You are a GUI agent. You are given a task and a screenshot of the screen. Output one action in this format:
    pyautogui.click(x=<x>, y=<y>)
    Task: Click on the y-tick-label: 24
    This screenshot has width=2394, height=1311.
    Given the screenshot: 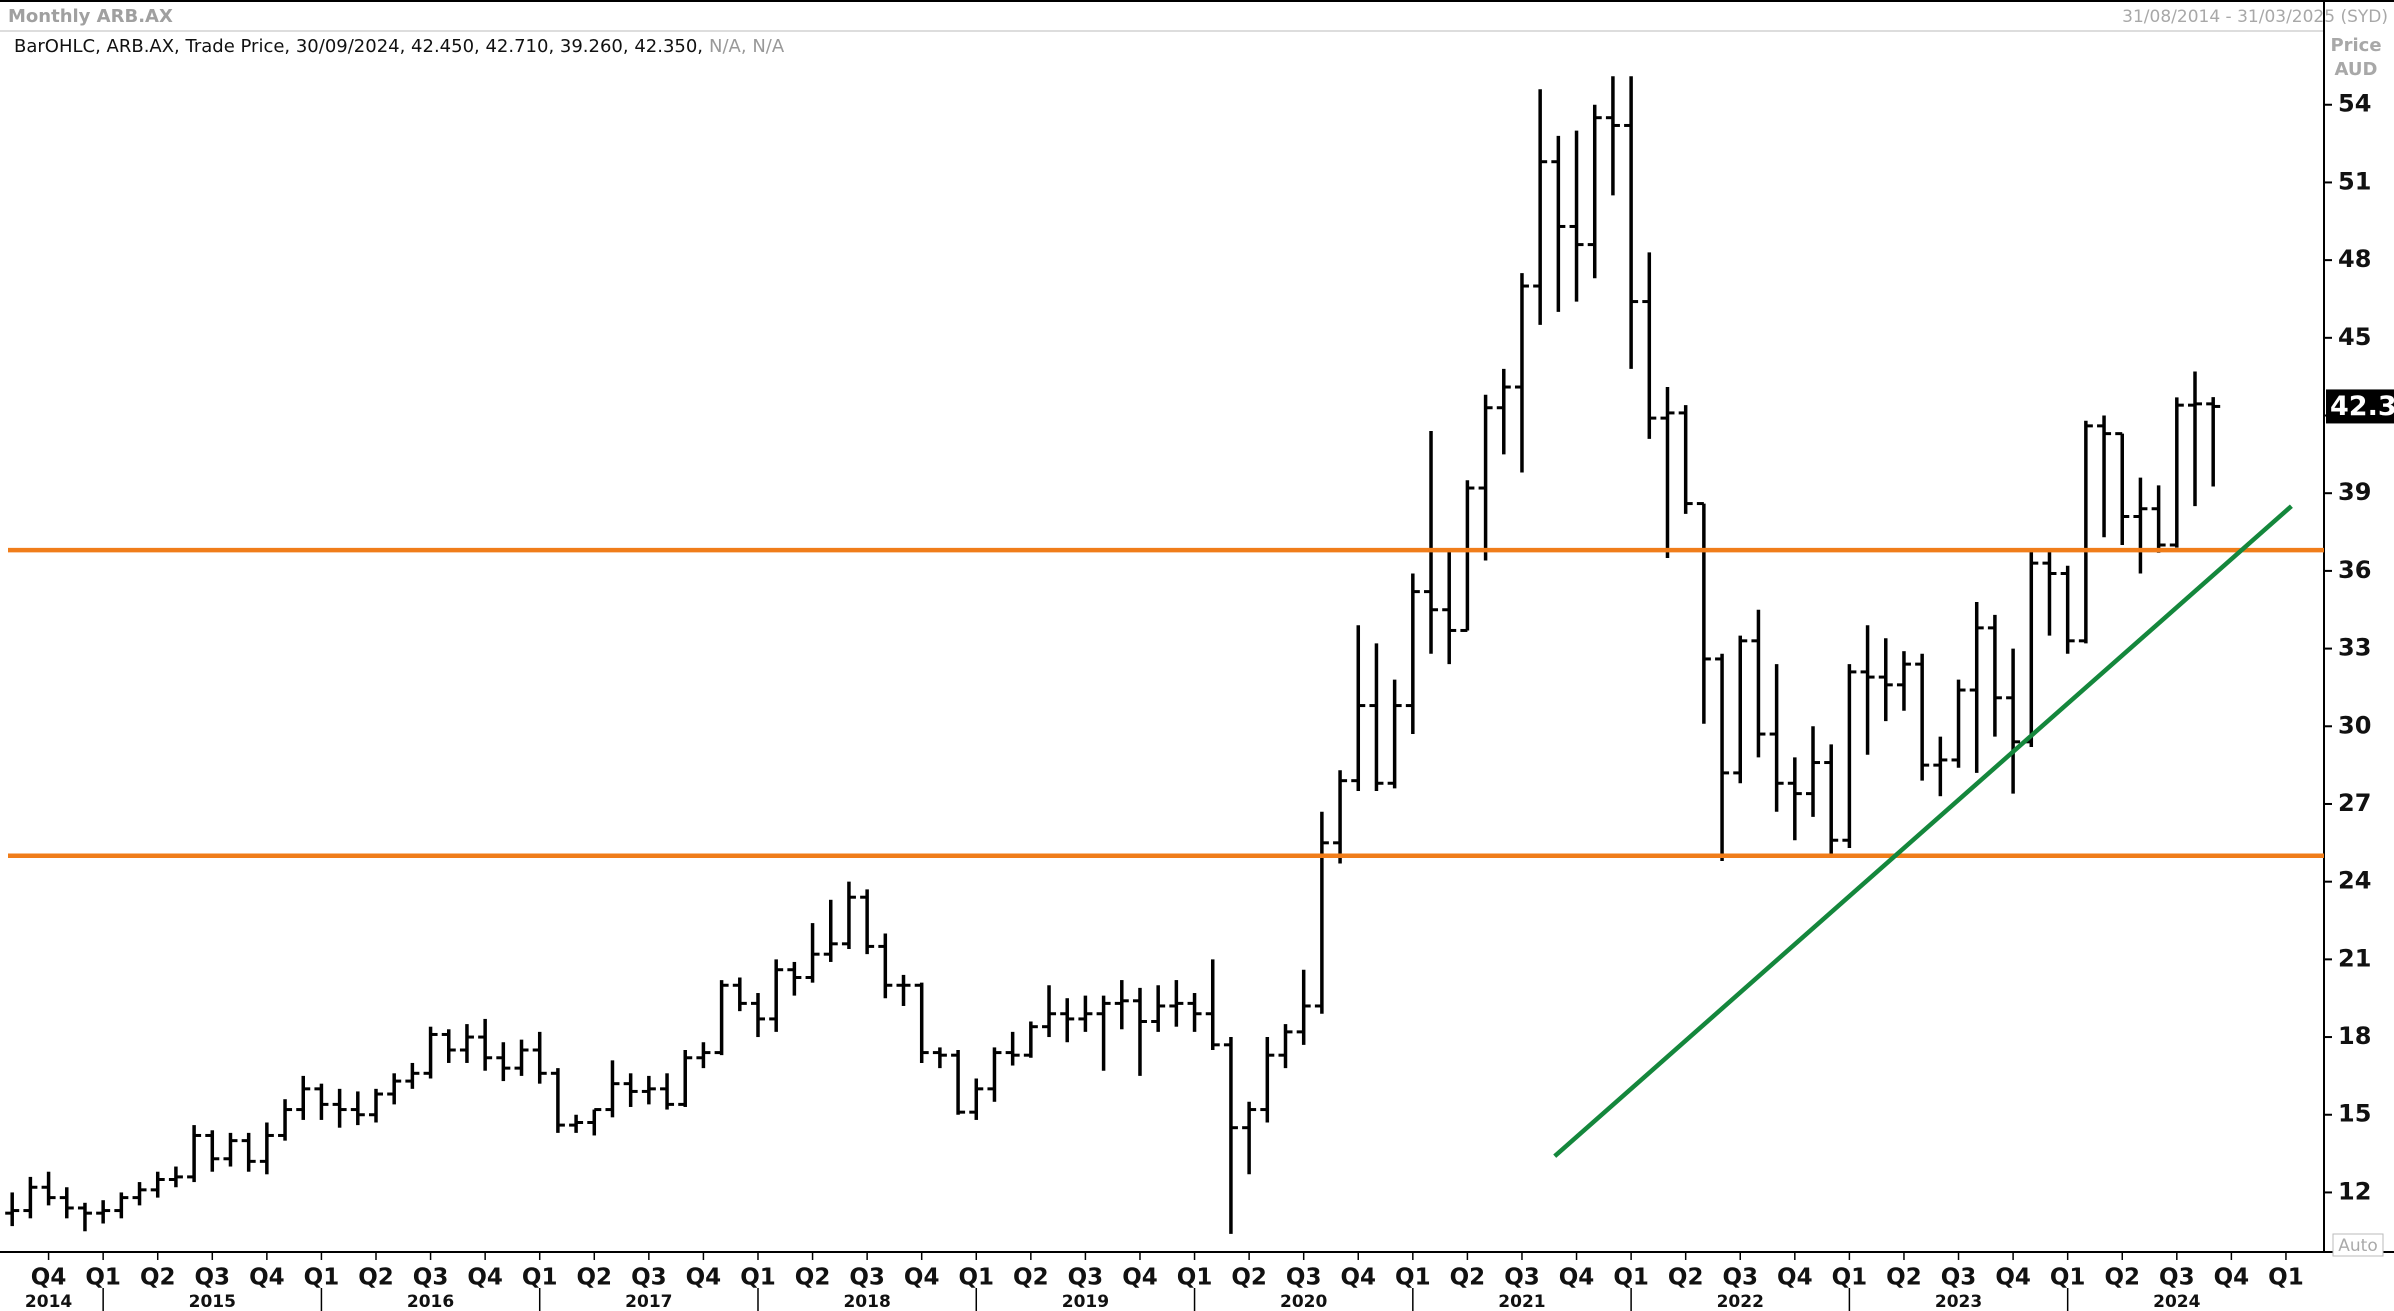 What is the action you would take?
    pyautogui.click(x=2354, y=881)
    